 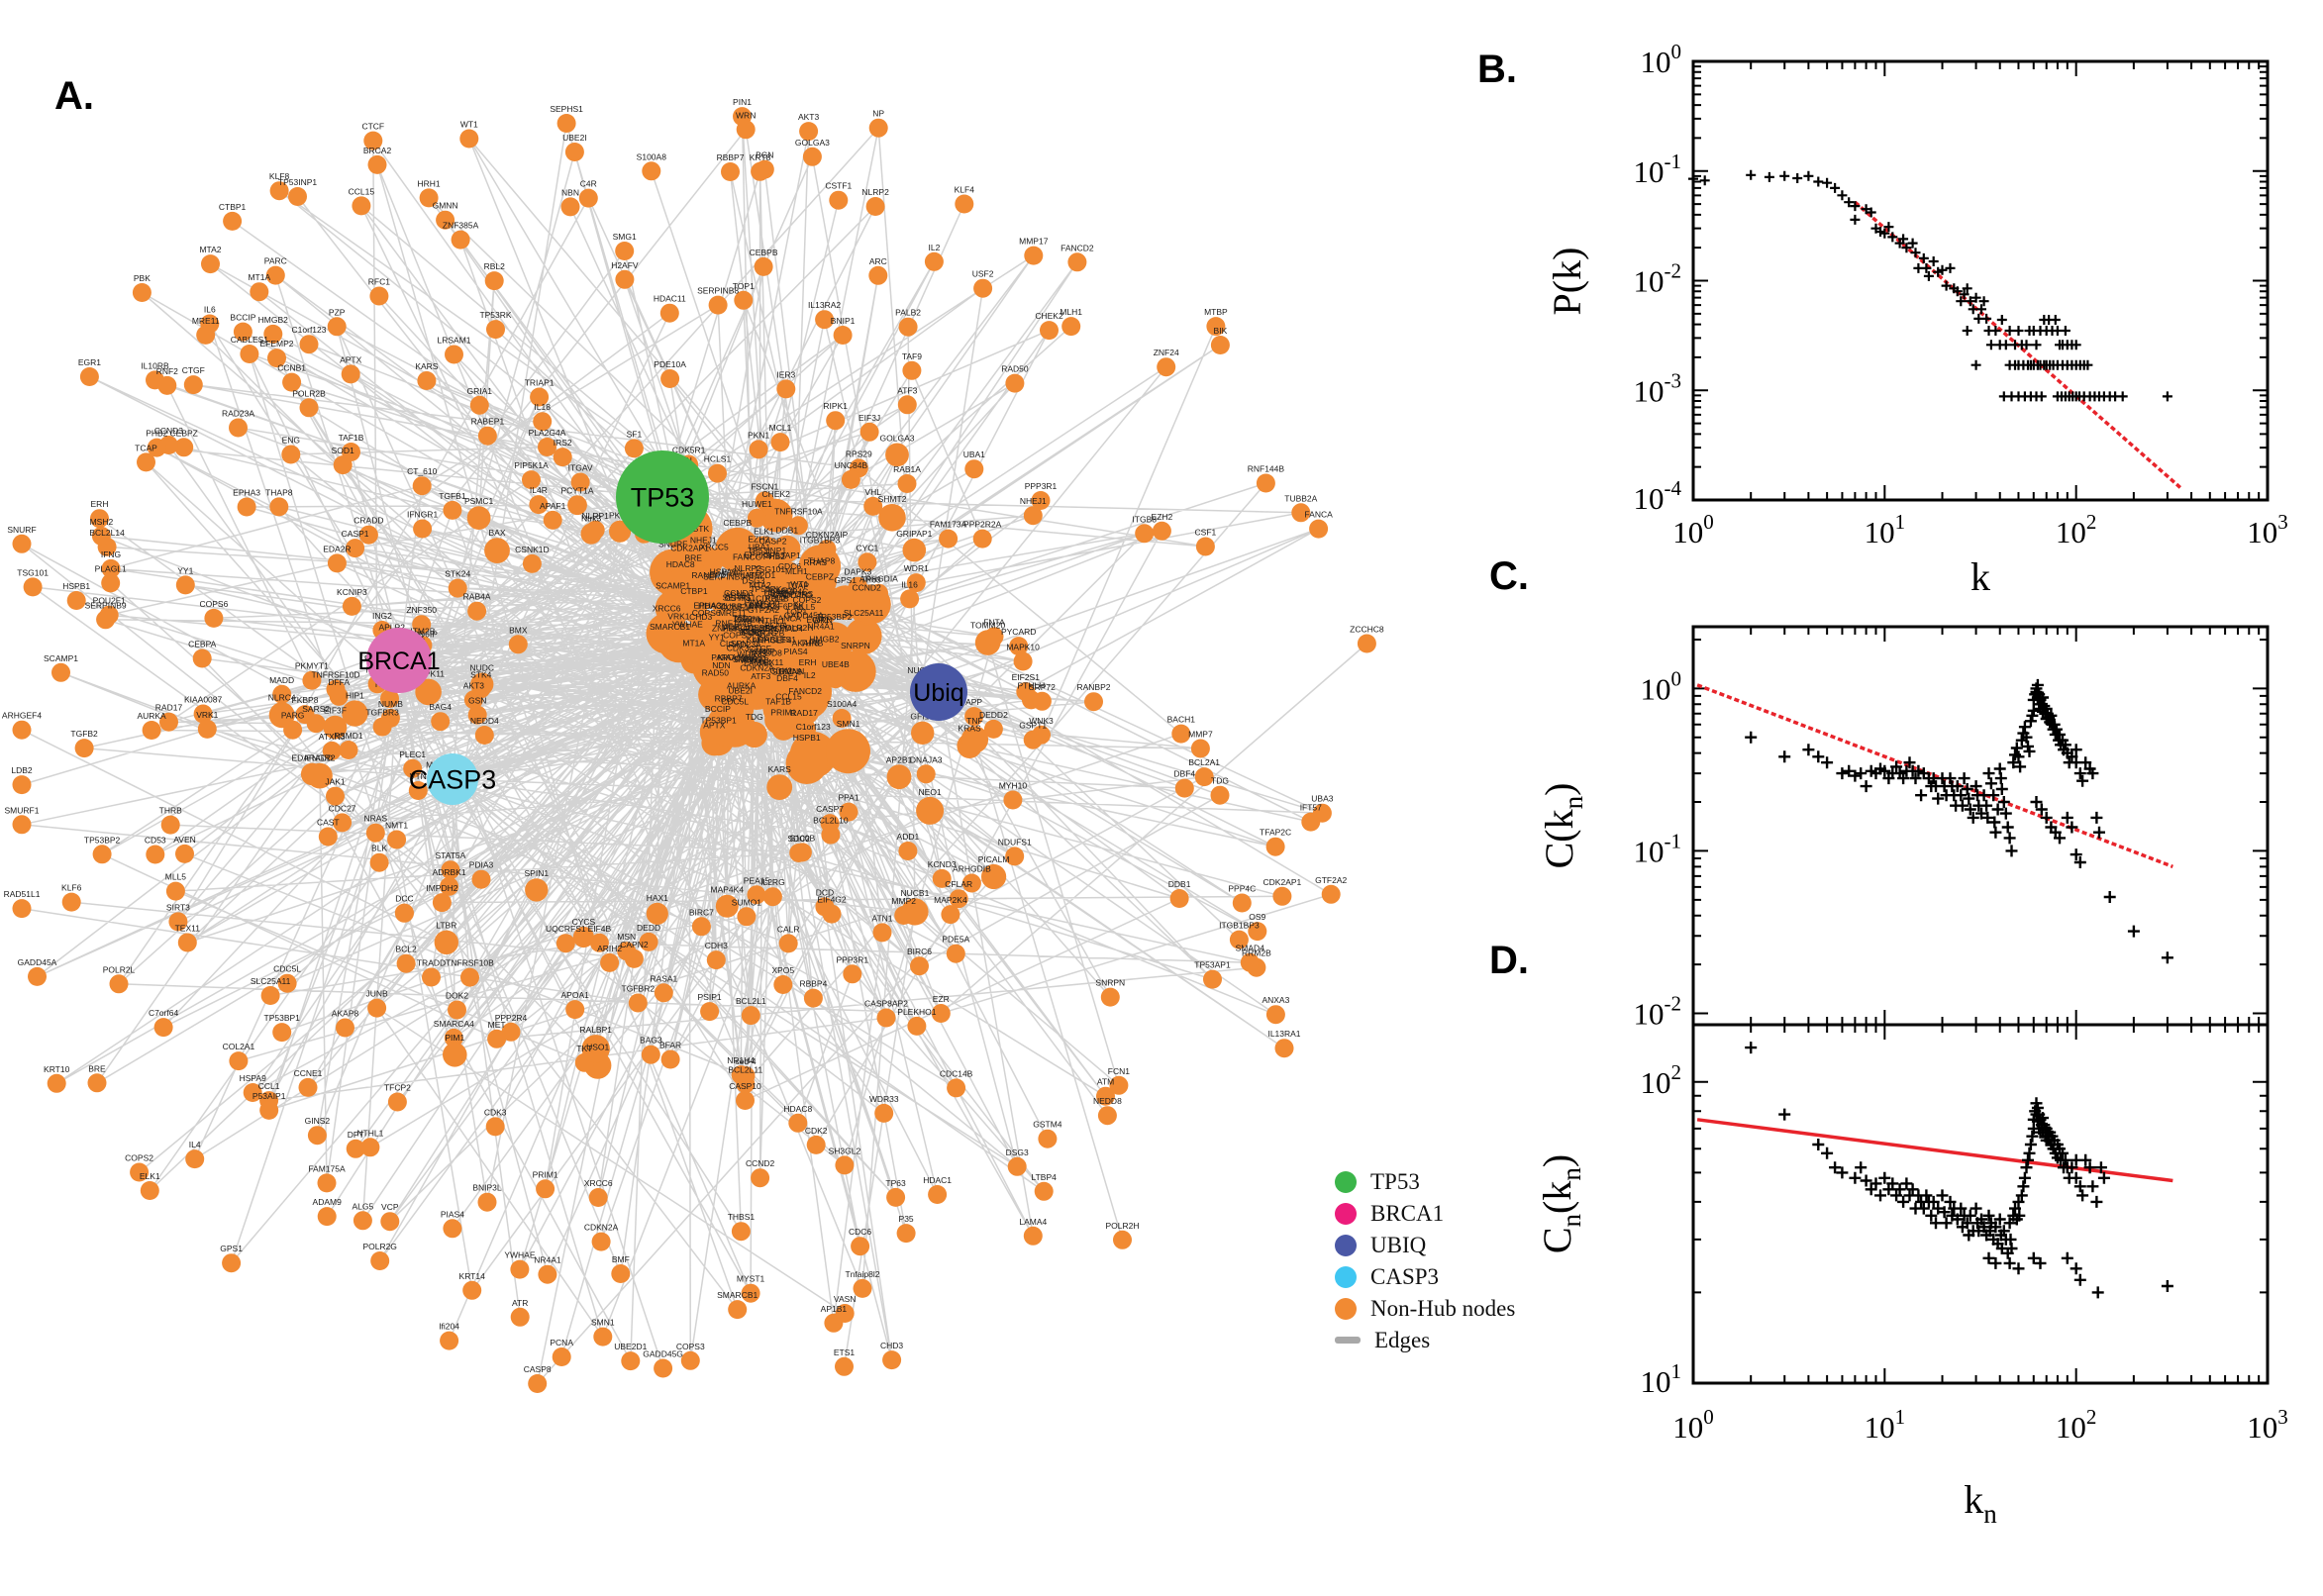 What do you see at coordinates (769, 569) in the screenshot?
I see `node-label: TSG101` at bounding box center [769, 569].